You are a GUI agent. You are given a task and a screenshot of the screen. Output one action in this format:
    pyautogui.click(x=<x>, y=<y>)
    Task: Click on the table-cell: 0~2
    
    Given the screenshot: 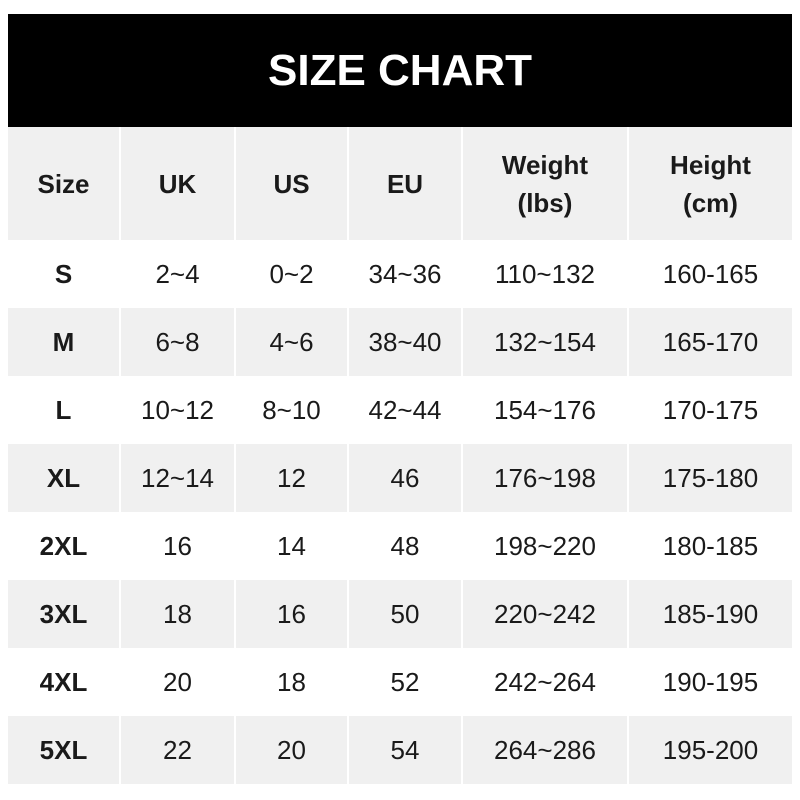 What is the action you would take?
    pyautogui.click(x=291, y=274)
    